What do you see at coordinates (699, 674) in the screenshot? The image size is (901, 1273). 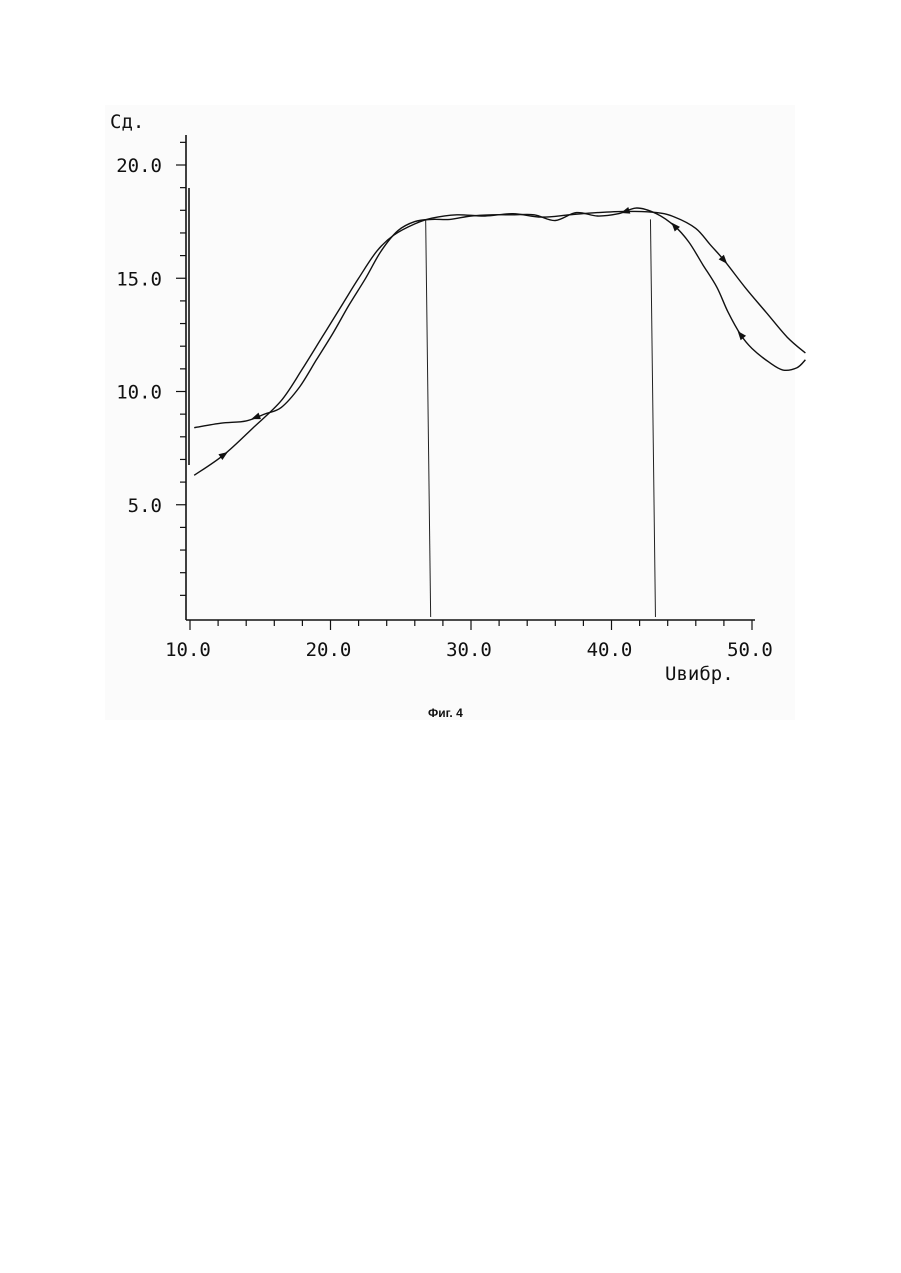 I see `x-axis-label: Uвибр.` at bounding box center [699, 674].